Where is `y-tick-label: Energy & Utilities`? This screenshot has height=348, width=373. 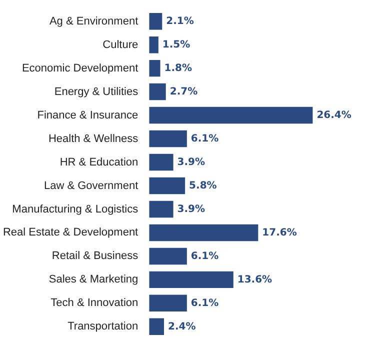
y-tick-label: Energy & Utilities is located at coordinates (96, 92).